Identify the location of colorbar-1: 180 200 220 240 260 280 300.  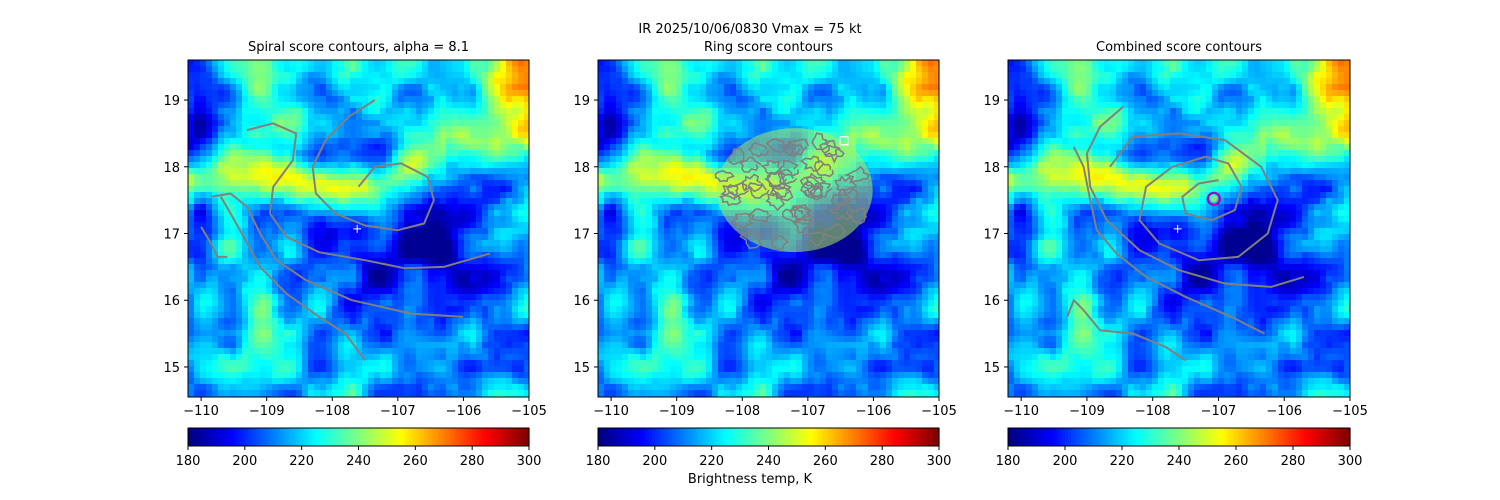
(359, 448).